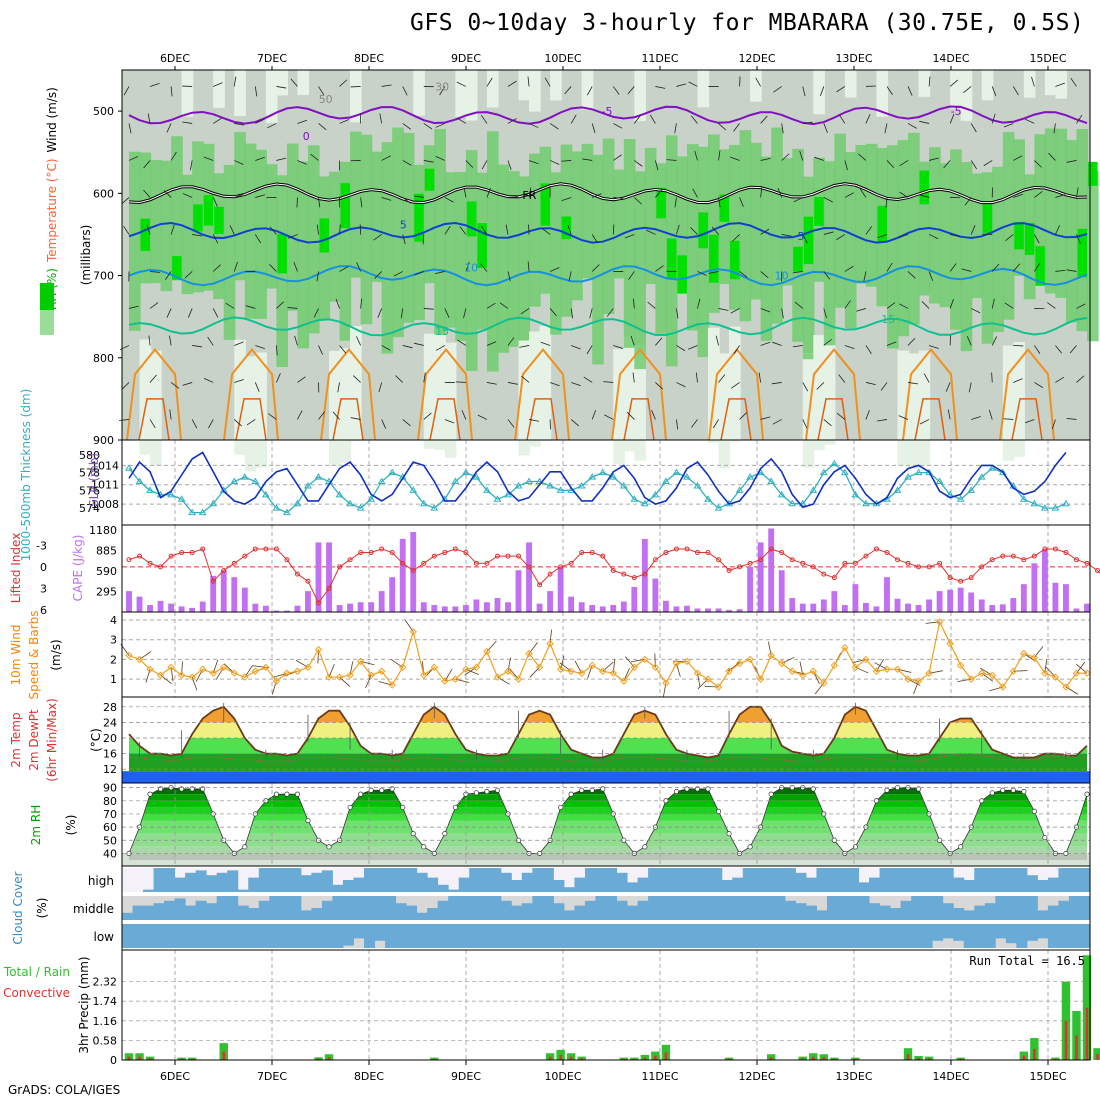  Describe the element at coordinates (113, 640) in the screenshot. I see `wind-tick: 3` at that location.